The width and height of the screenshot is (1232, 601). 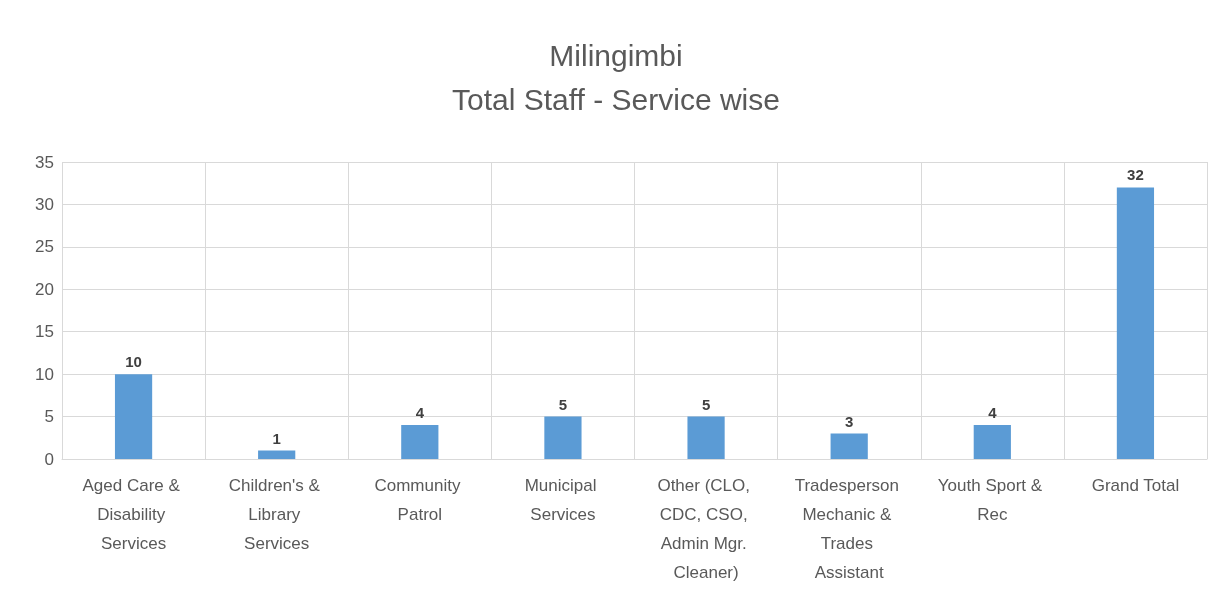 I want to click on y-tick-label: 20, so click(x=44, y=289).